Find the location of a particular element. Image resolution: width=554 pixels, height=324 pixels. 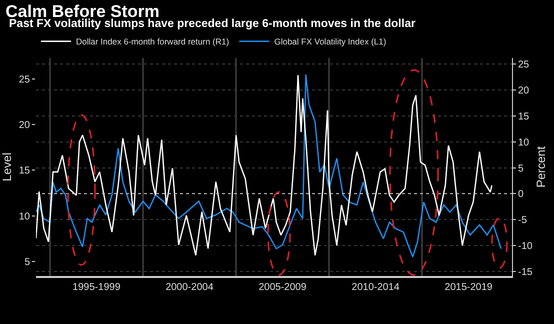

y2-tick-label: 5 is located at coordinates (521, 168).